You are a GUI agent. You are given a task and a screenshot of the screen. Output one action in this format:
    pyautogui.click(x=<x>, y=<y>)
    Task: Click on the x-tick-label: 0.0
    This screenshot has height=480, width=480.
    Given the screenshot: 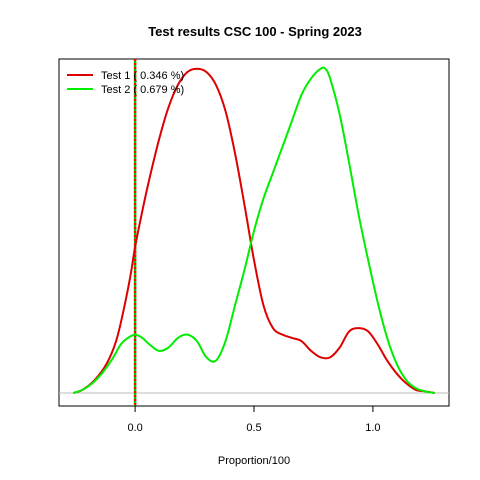 What is the action you would take?
    pyautogui.click(x=134, y=428)
    